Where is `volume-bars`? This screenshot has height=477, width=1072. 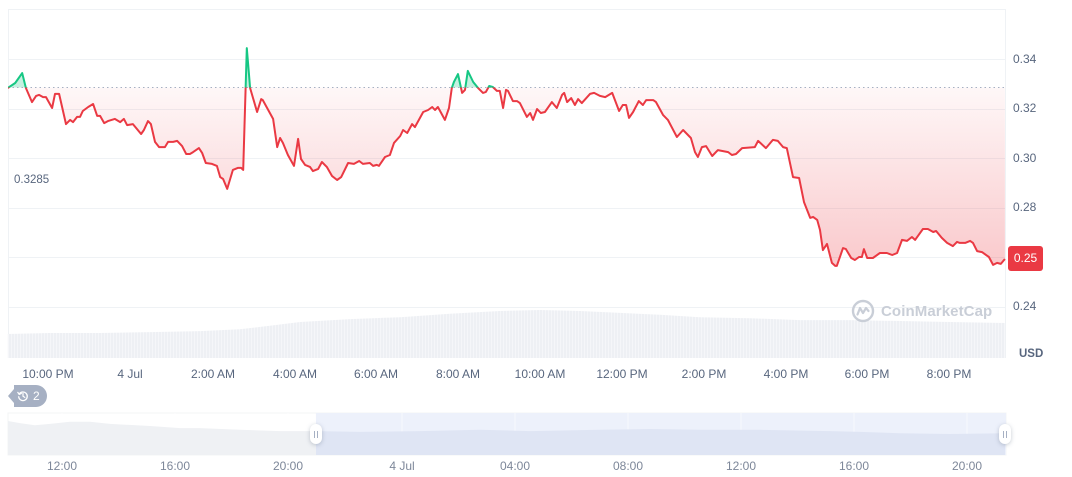
volume-bars is located at coordinates (506, 334).